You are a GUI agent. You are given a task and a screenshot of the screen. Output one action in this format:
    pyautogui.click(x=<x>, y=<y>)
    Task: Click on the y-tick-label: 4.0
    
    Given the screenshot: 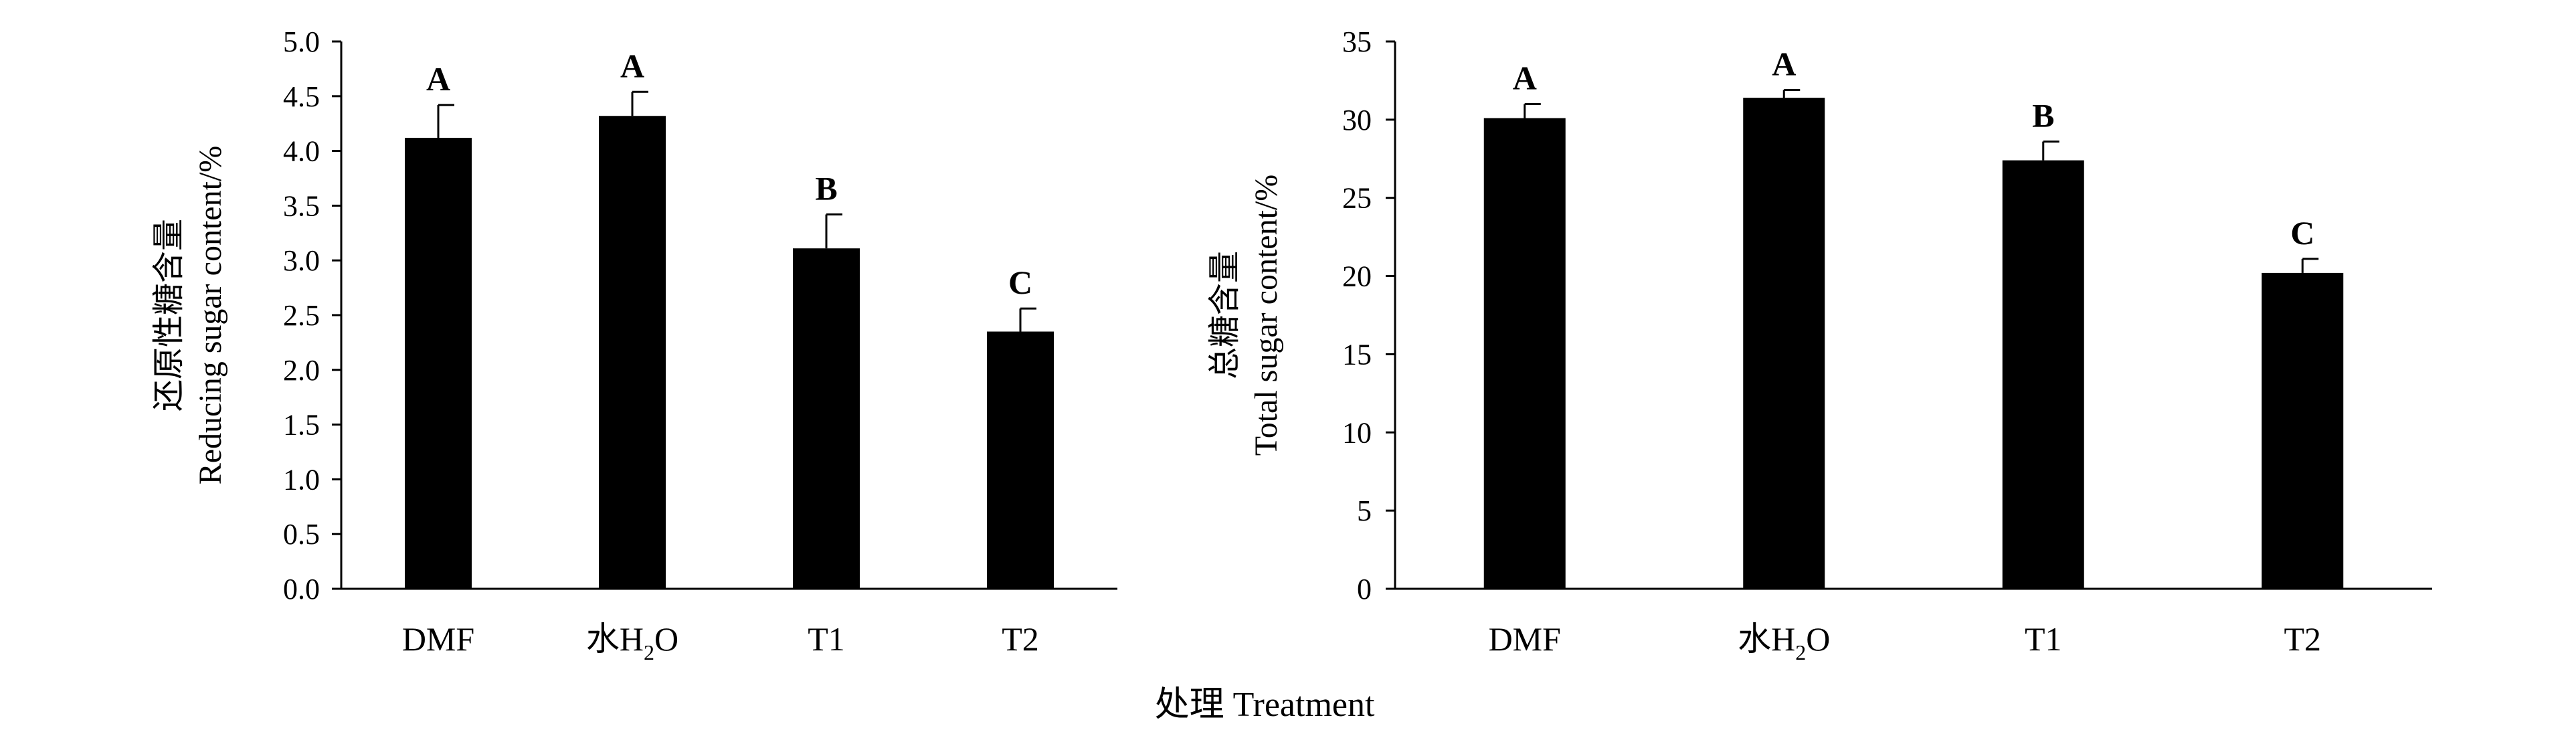 What is the action you would take?
    pyautogui.click(x=301, y=151)
    